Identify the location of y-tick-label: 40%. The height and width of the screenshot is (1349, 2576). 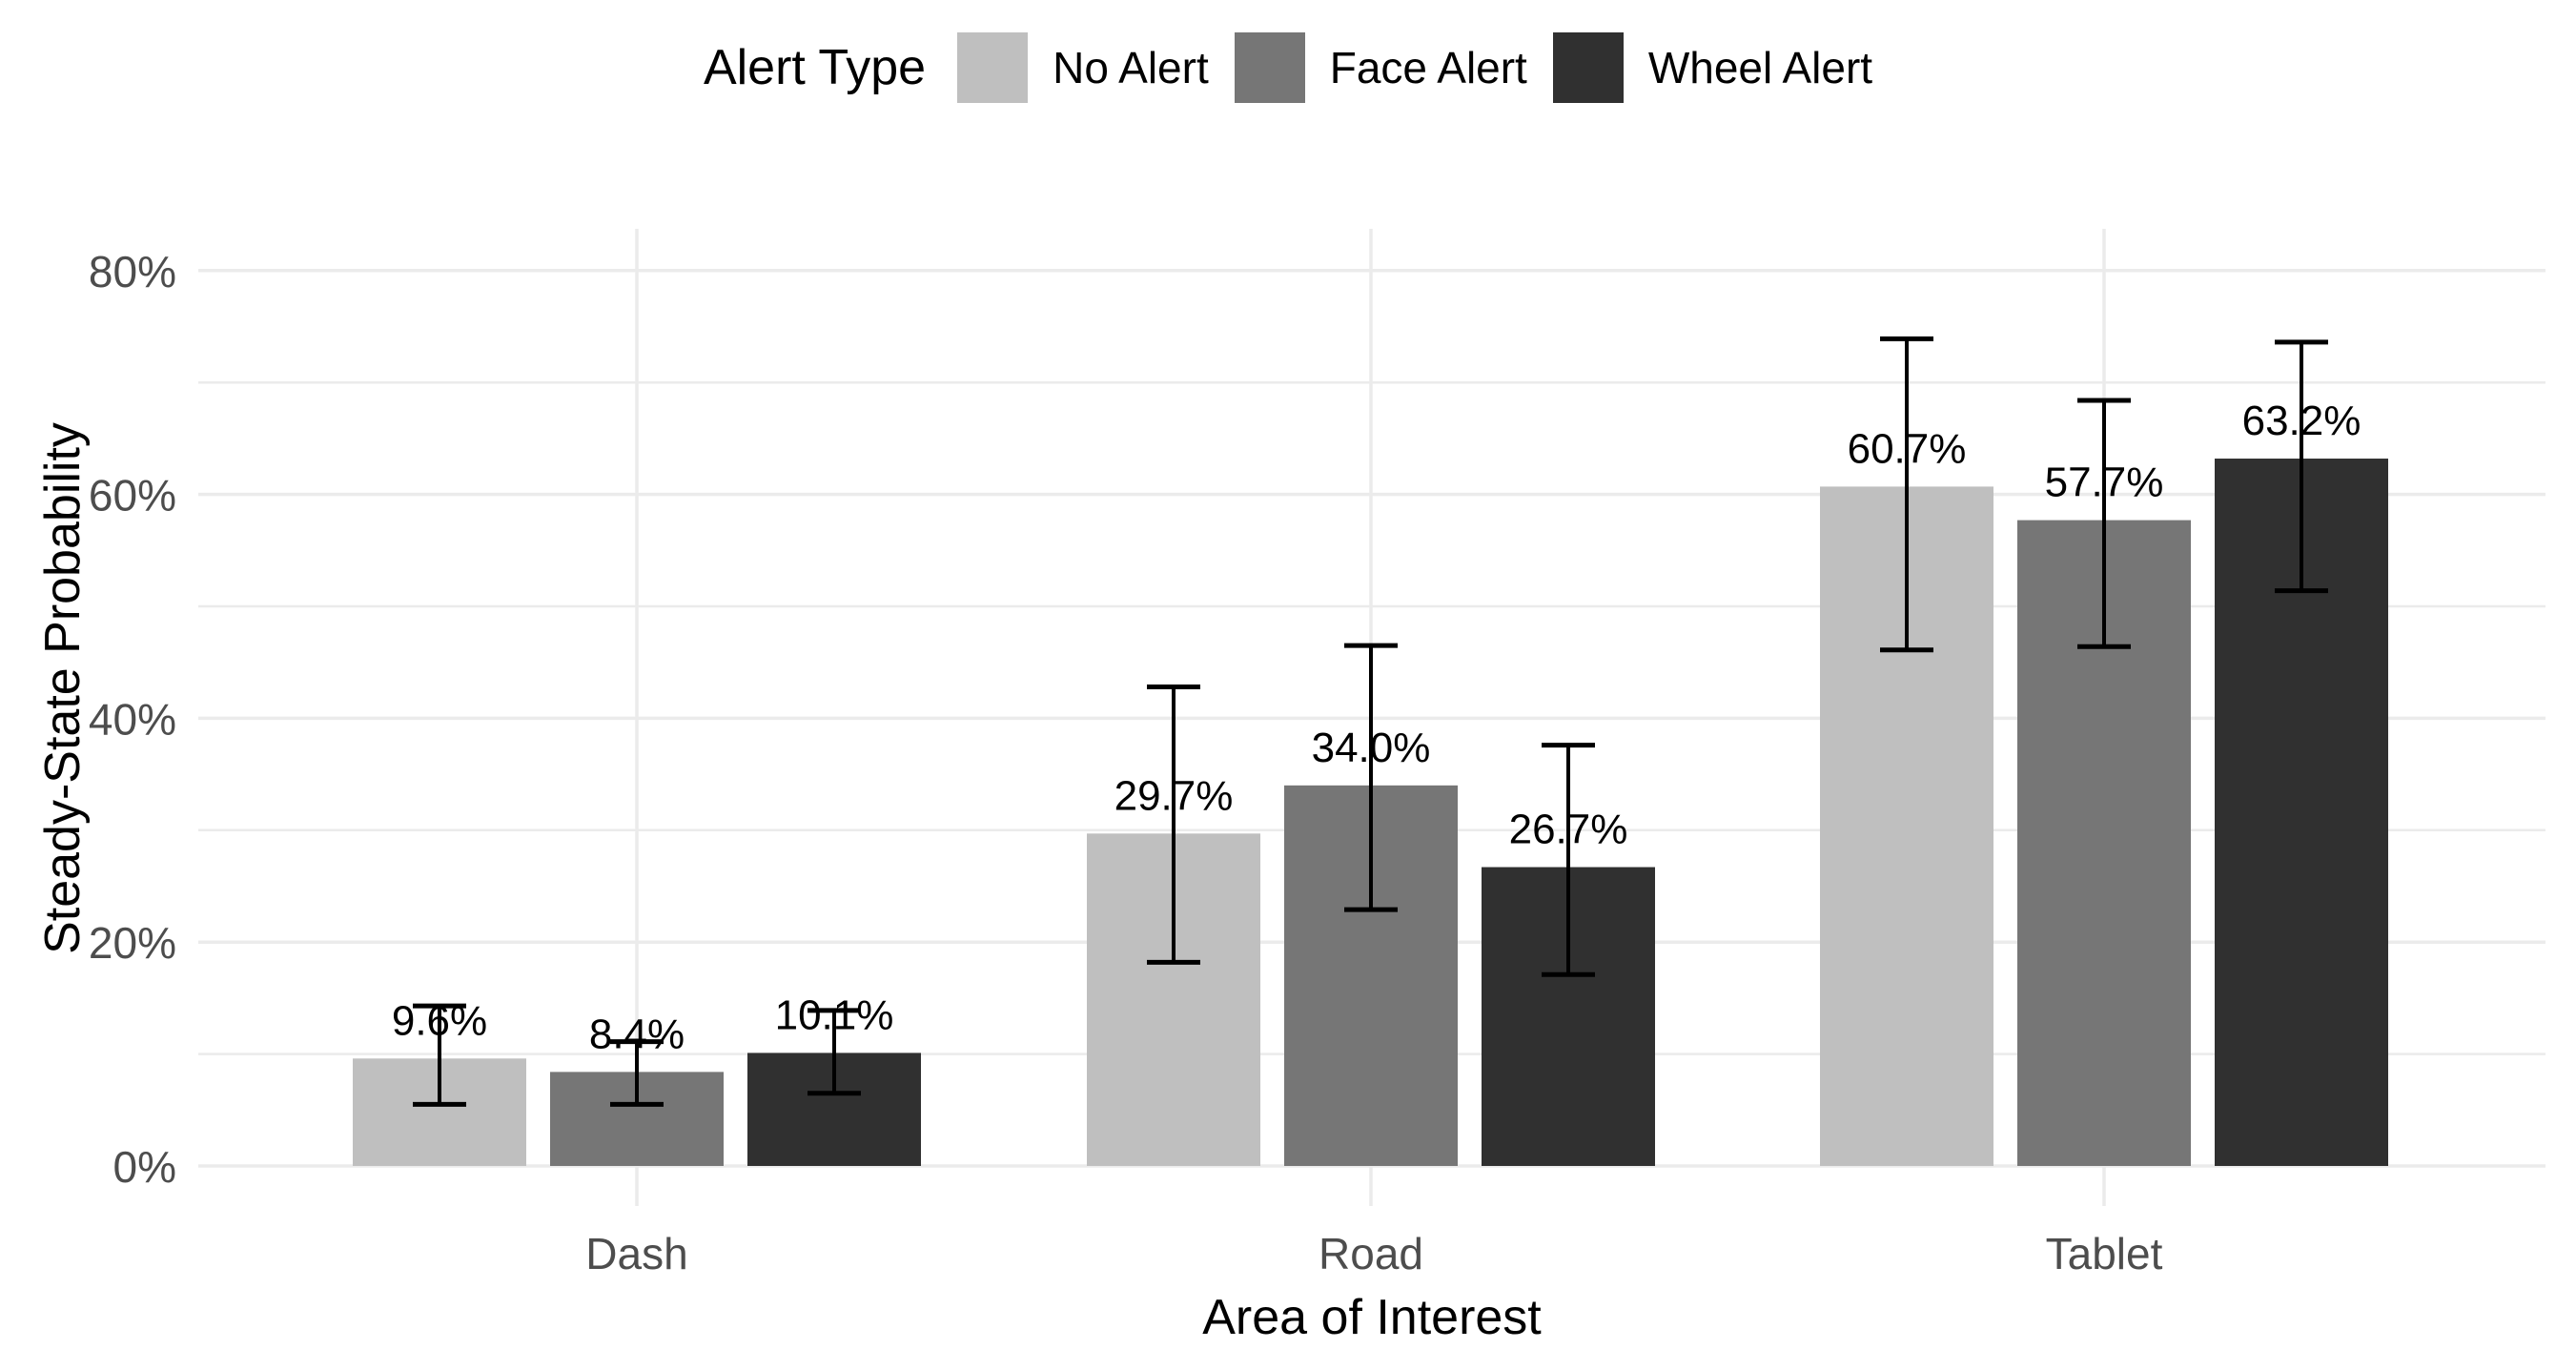
(133, 719).